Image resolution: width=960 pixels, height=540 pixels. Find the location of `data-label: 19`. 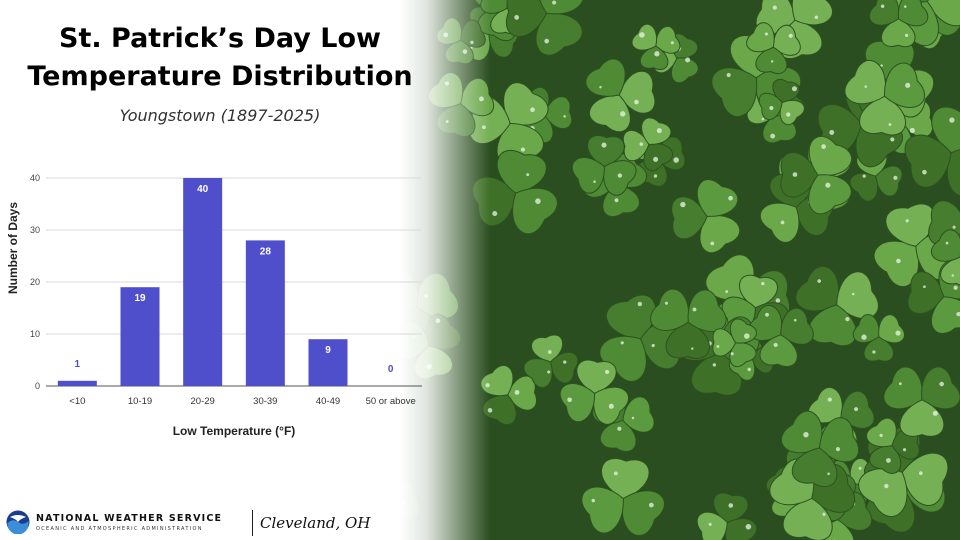

data-label: 19 is located at coordinates (140, 298).